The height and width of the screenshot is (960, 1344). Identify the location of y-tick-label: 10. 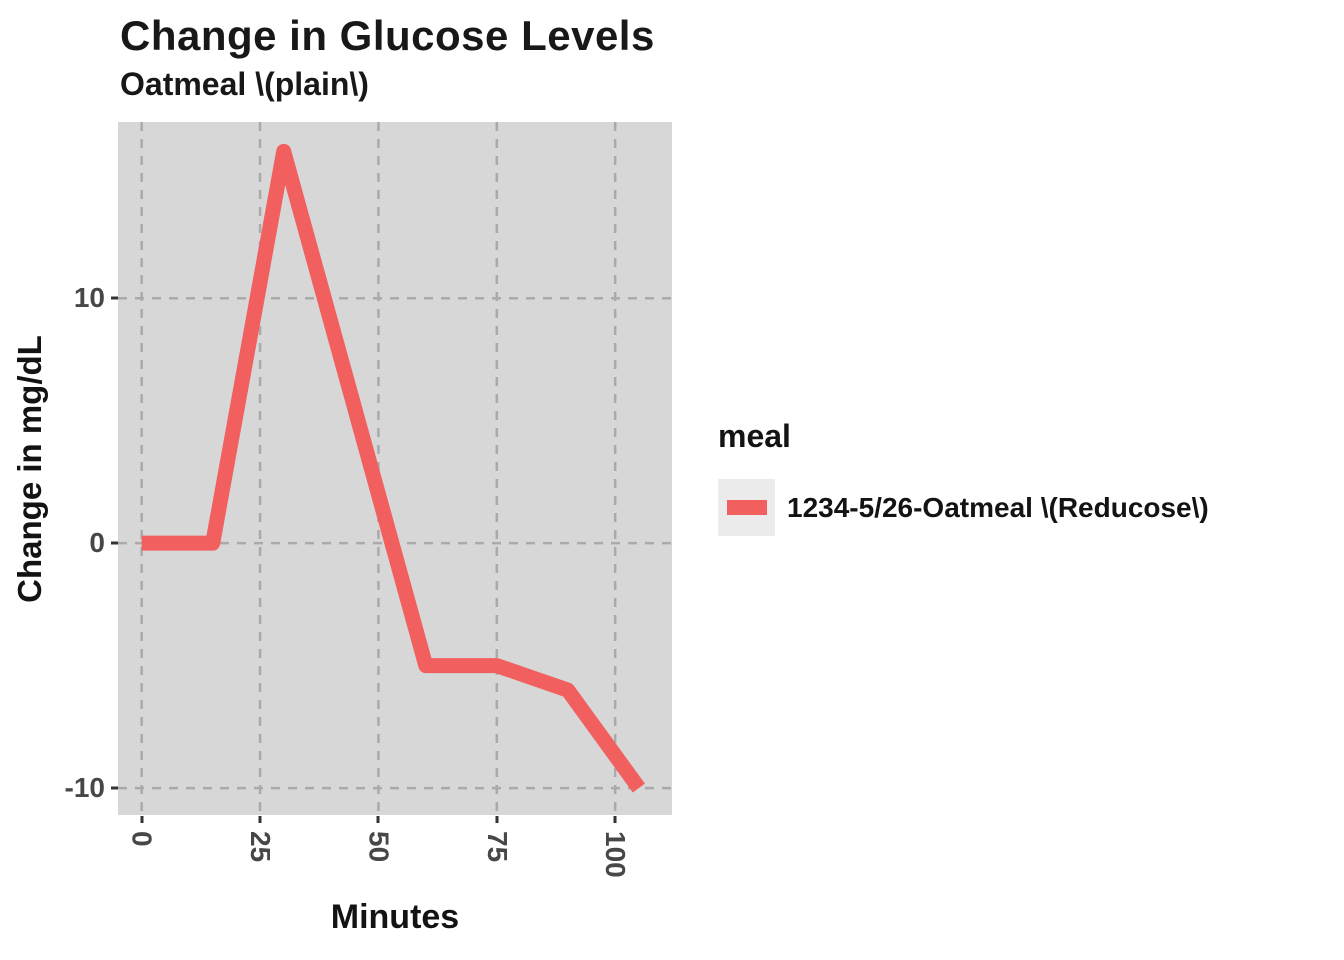
(89, 298).